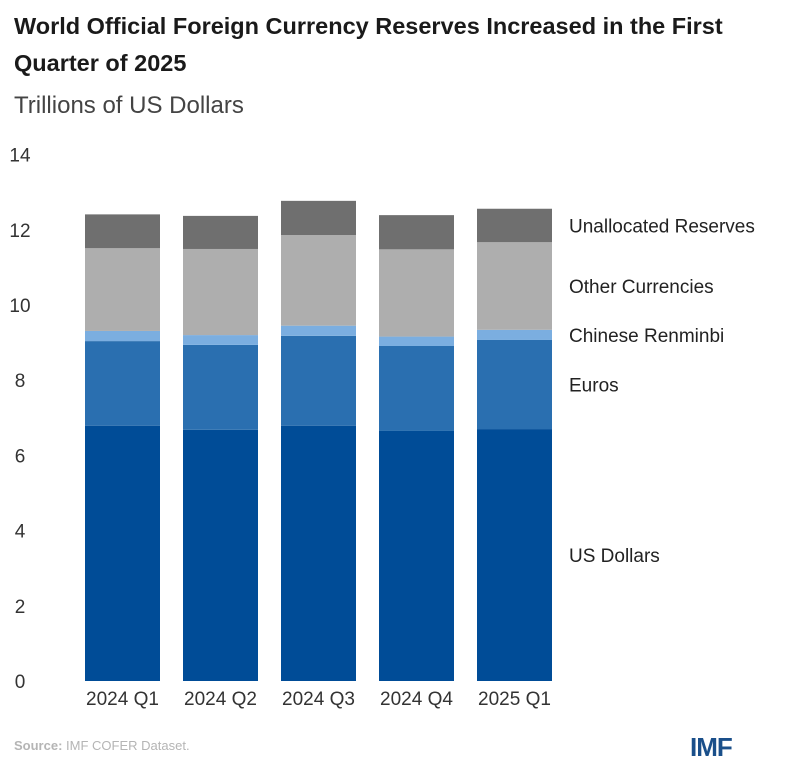  Describe the element at coordinates (318, 699) in the screenshot. I see `x-tick-label: 2024 Q3` at that location.